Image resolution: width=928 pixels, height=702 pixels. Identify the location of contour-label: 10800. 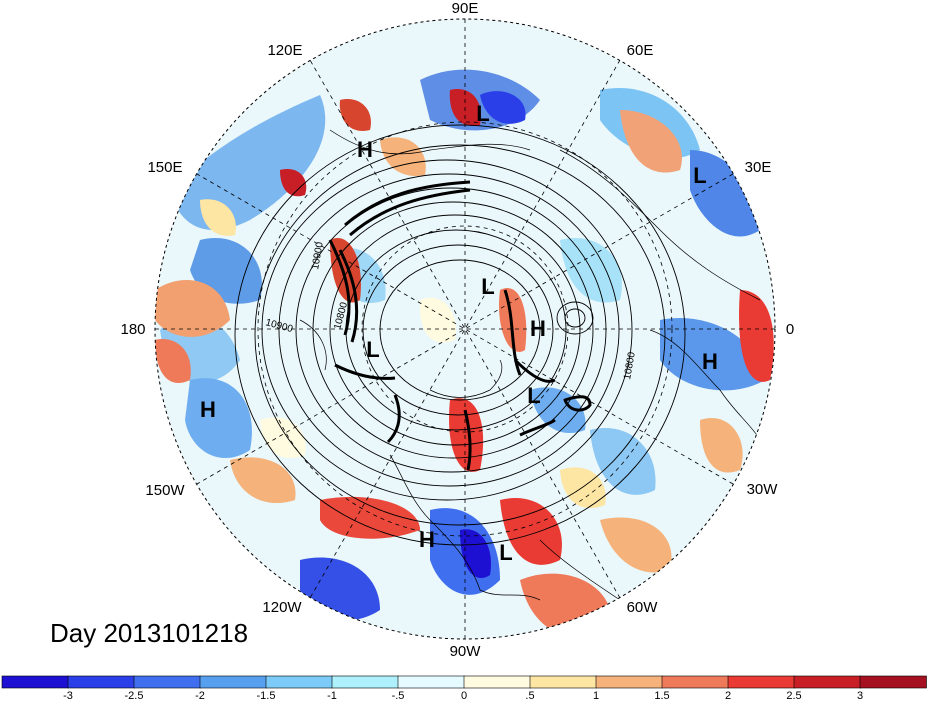
(630, 366).